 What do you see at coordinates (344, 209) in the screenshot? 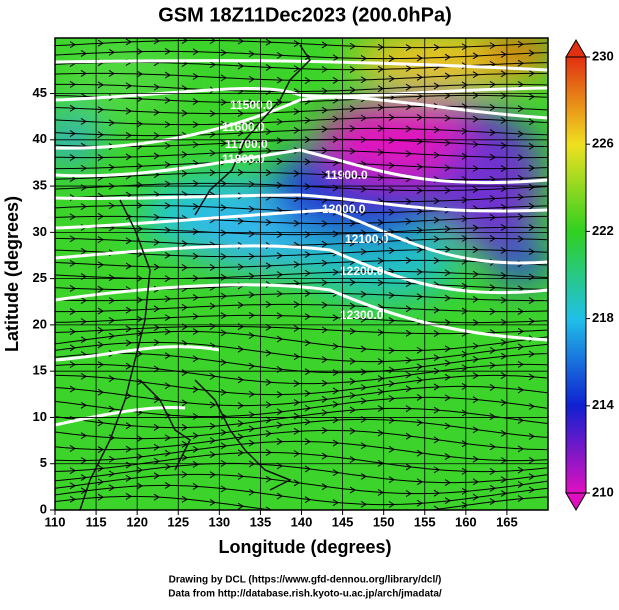
I see `contour-label: 12000.0` at bounding box center [344, 209].